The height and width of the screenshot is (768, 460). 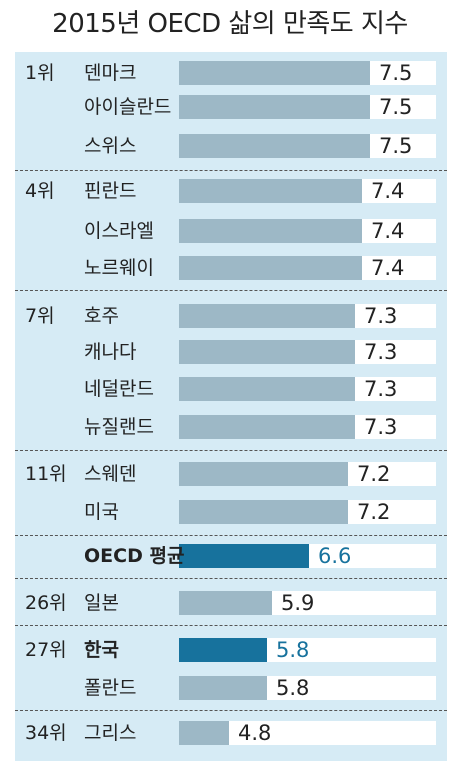 I want to click on chart-title: 2015년 OECD 삶의 만족도 지수, so click(x=230, y=24).